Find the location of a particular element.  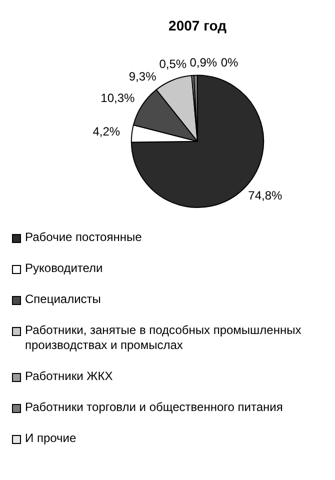

data-label: 4,2% is located at coordinates (106, 131).